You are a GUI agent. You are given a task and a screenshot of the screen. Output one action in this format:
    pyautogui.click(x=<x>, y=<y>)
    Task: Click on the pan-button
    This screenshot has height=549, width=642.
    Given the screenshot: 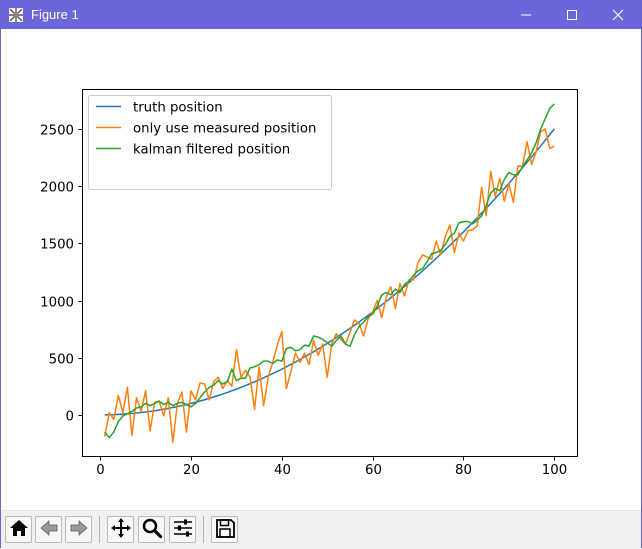 What is the action you would take?
    pyautogui.click(x=120, y=529)
    